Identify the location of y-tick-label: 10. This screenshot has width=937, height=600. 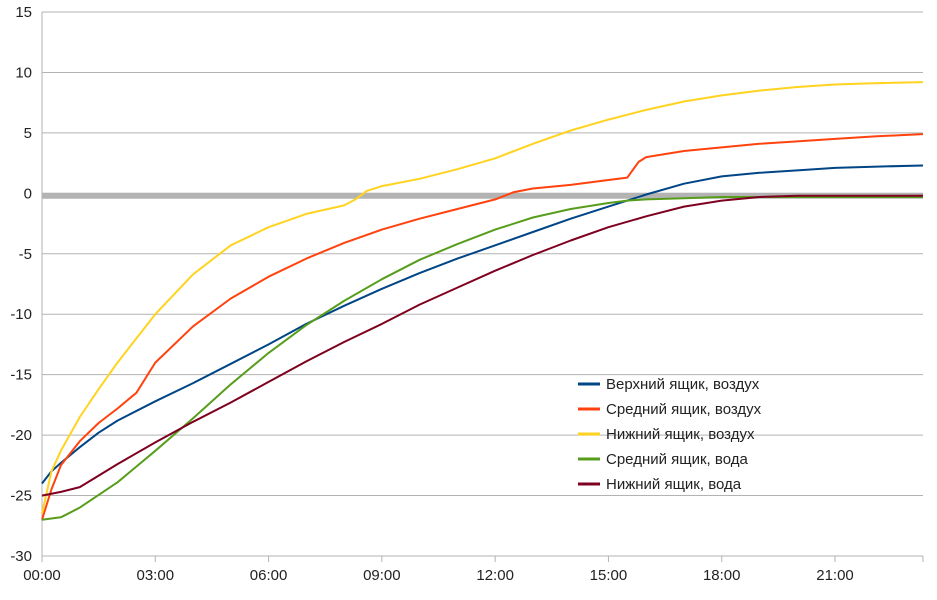
(23, 72).